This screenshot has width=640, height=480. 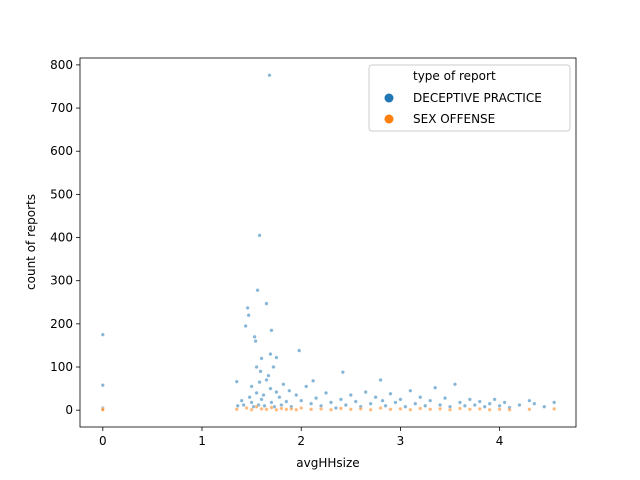 I want to click on x-tick-label: 2, so click(x=301, y=441).